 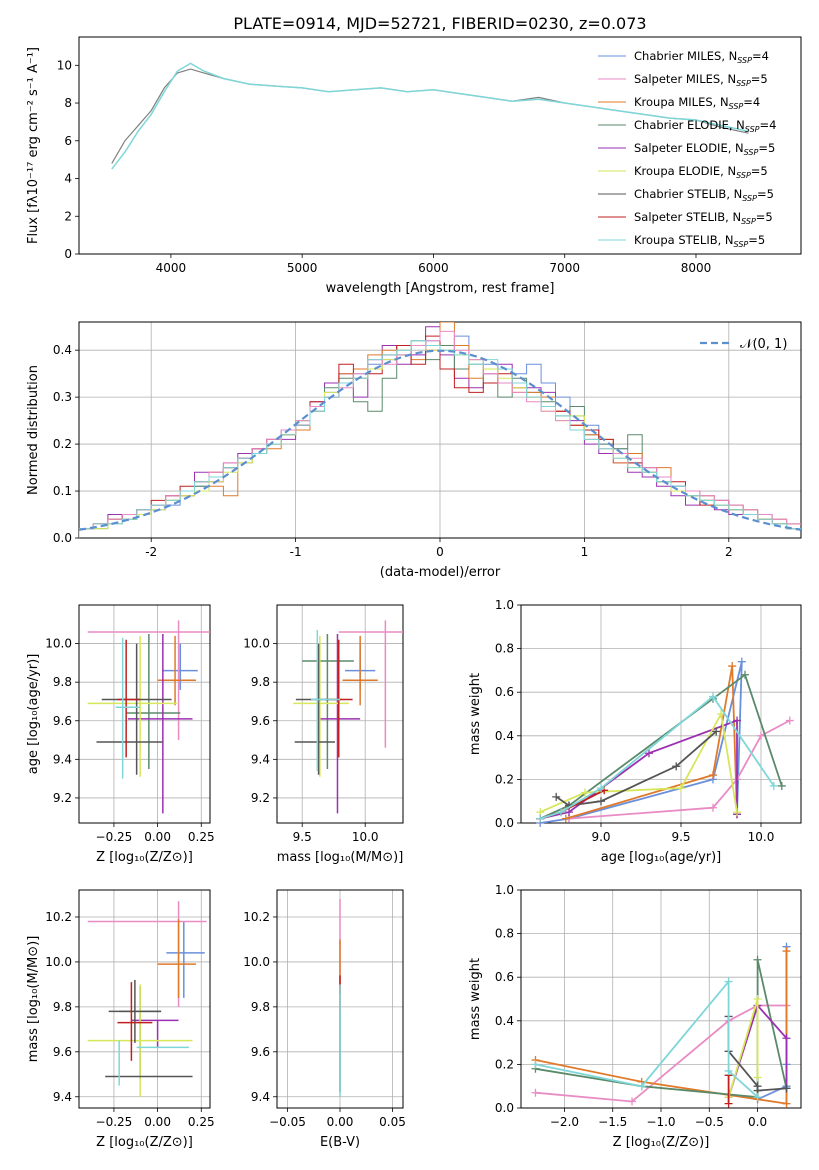 I want to click on y-tick-label: 10.2, so click(x=58, y=917).